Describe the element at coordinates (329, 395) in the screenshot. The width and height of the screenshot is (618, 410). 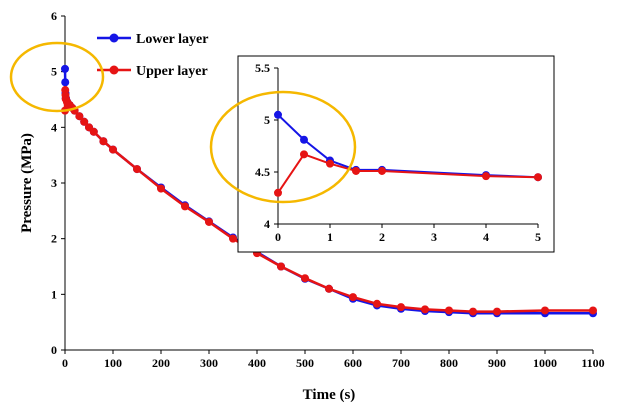
I see `x-axis-title: Time (s)` at that location.